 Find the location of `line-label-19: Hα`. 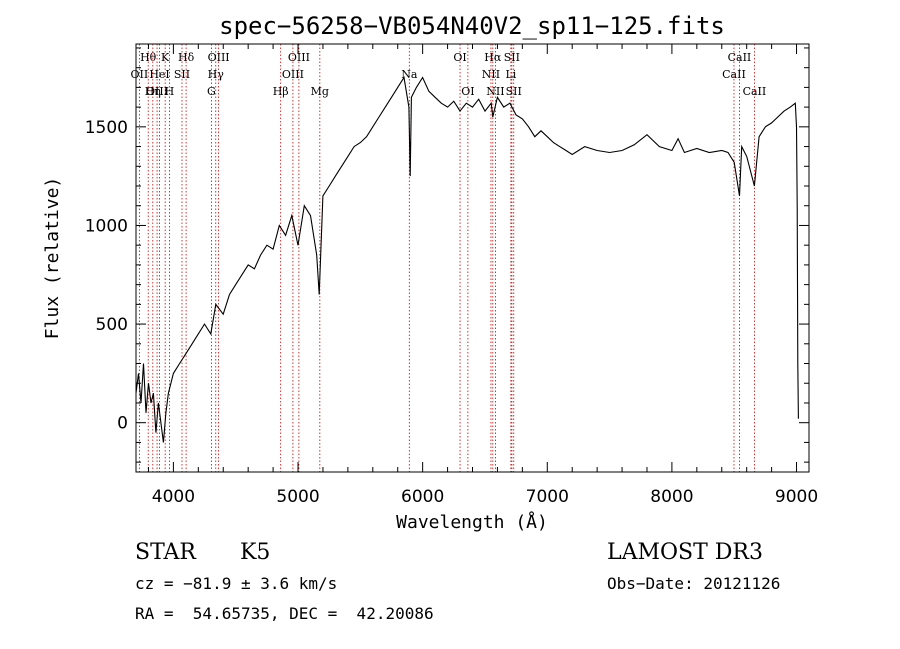

line-label-19: Hα is located at coordinates (493, 57).